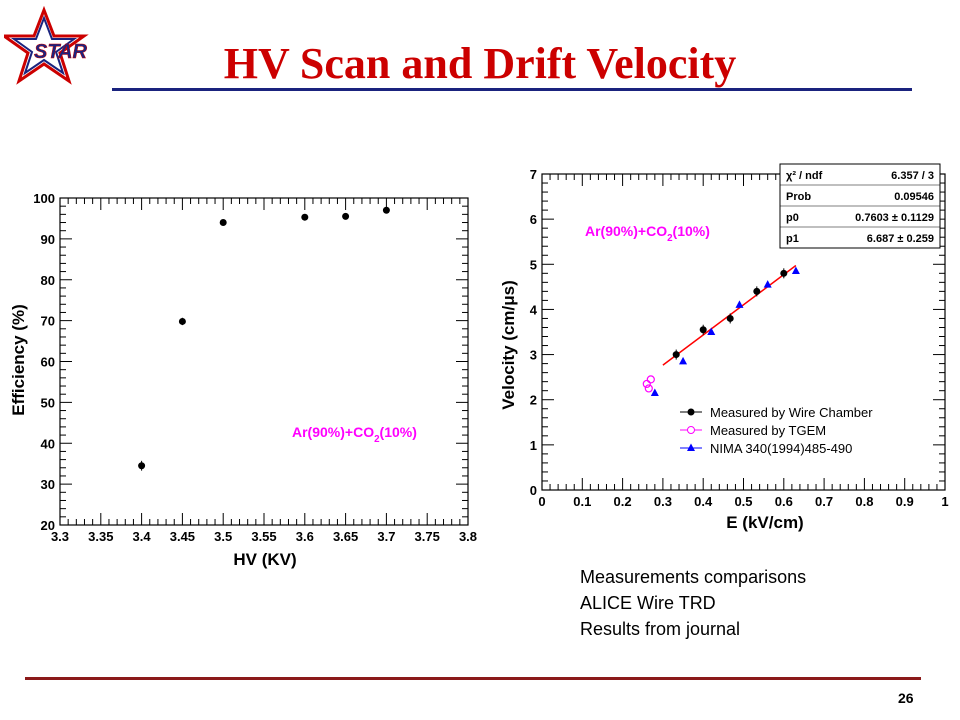 The width and height of the screenshot is (960, 720). I want to click on x-axis-label: HV (KV), so click(264, 559).